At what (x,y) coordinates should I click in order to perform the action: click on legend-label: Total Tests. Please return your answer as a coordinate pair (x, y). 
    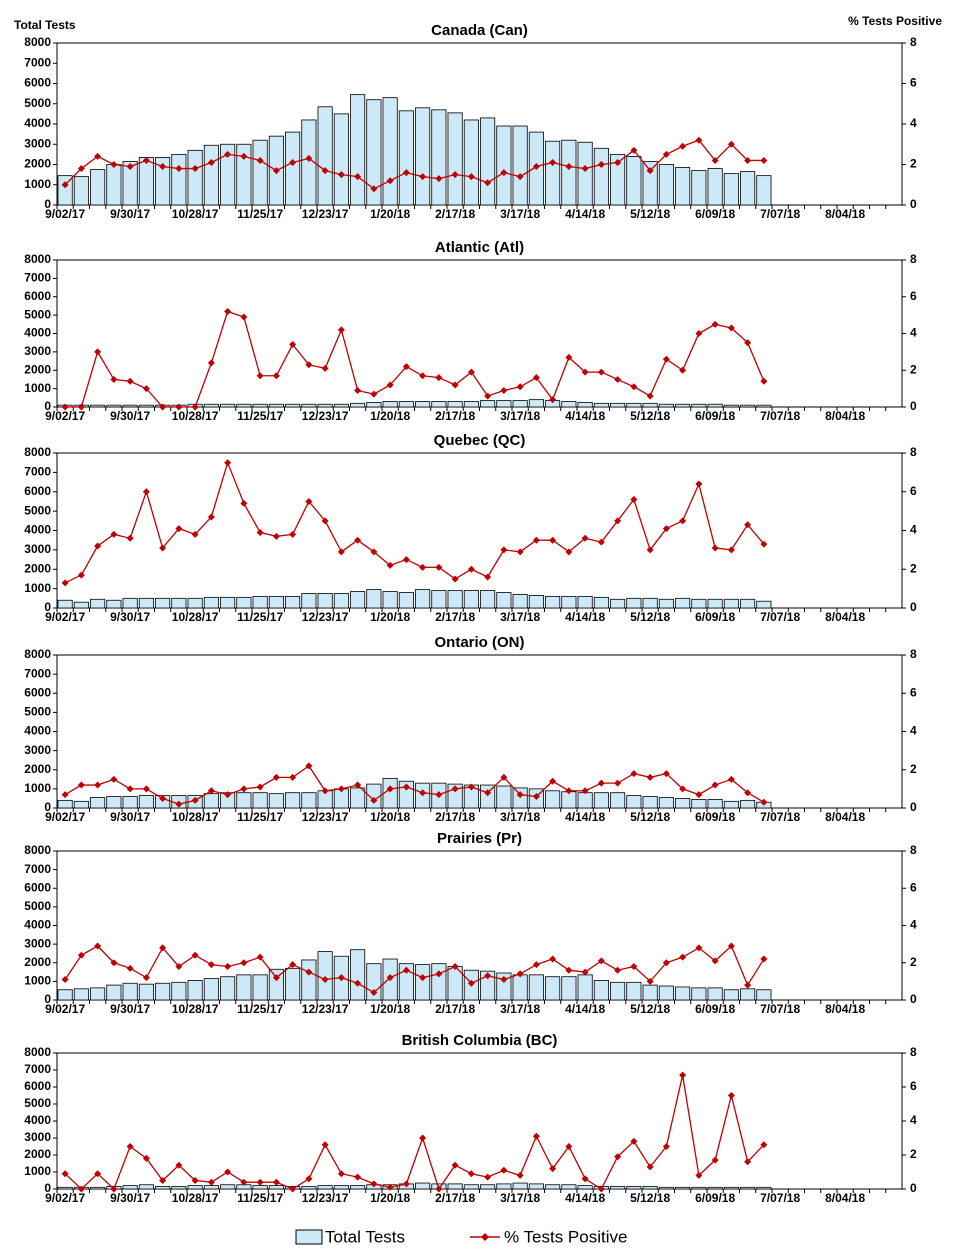
    Looking at the image, I should click on (365, 1236).